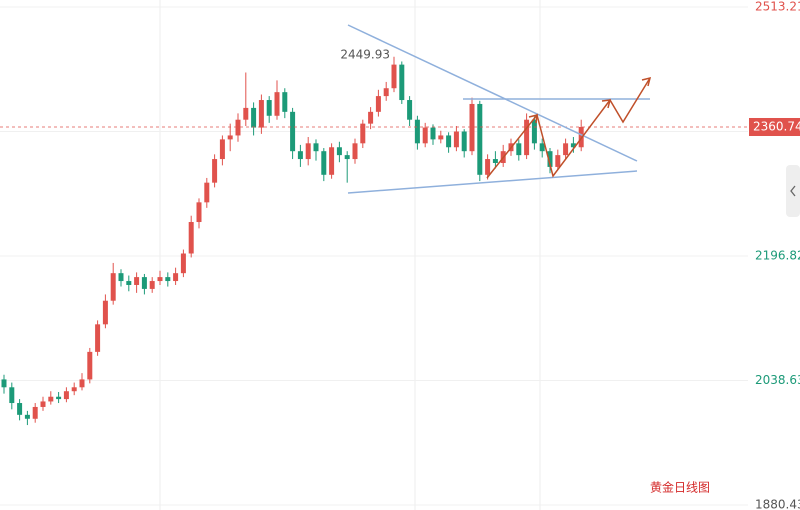  I want to click on high-annotation: 2449.93, so click(365, 54).